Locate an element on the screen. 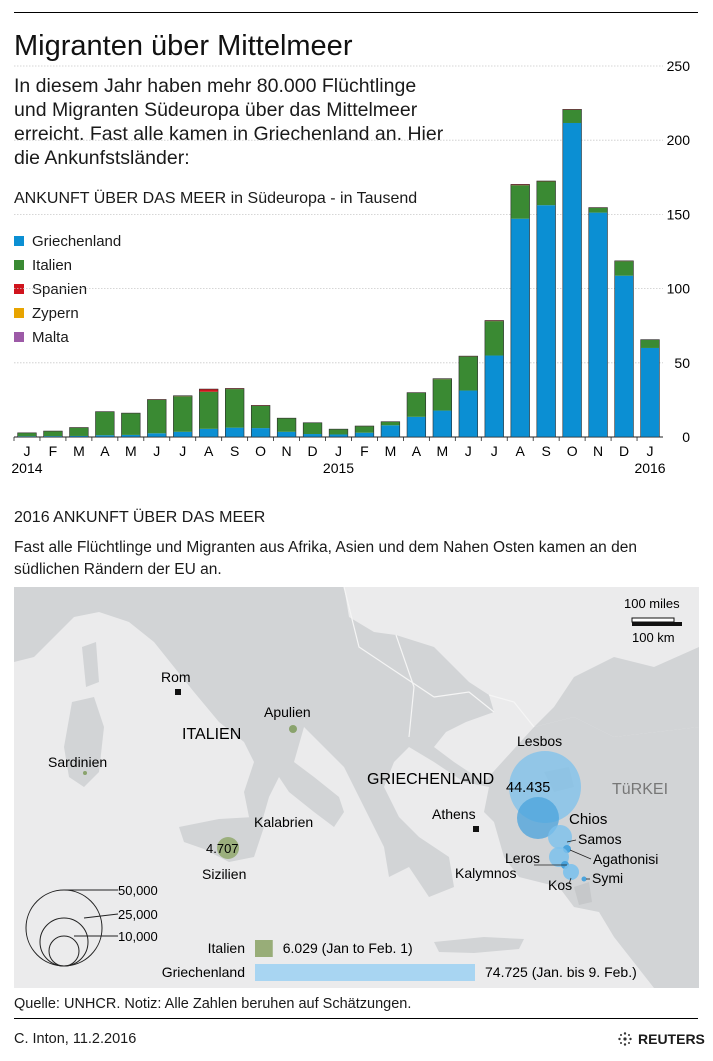  label-kalabrien: Kalabrien is located at coordinates (283, 822).